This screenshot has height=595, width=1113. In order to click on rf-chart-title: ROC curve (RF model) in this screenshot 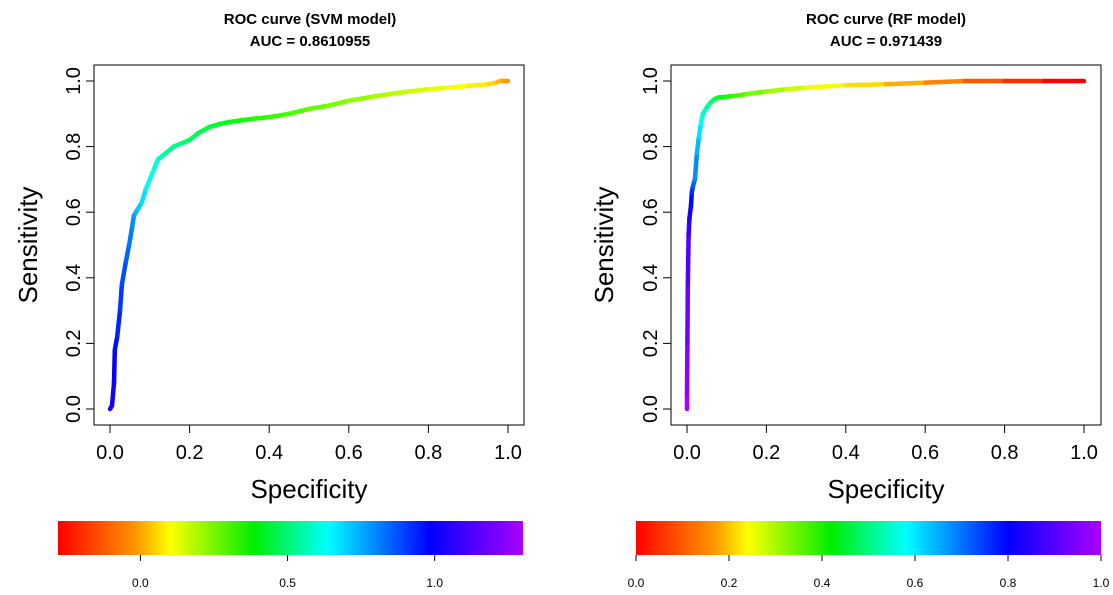, I will do `click(886, 19)`.